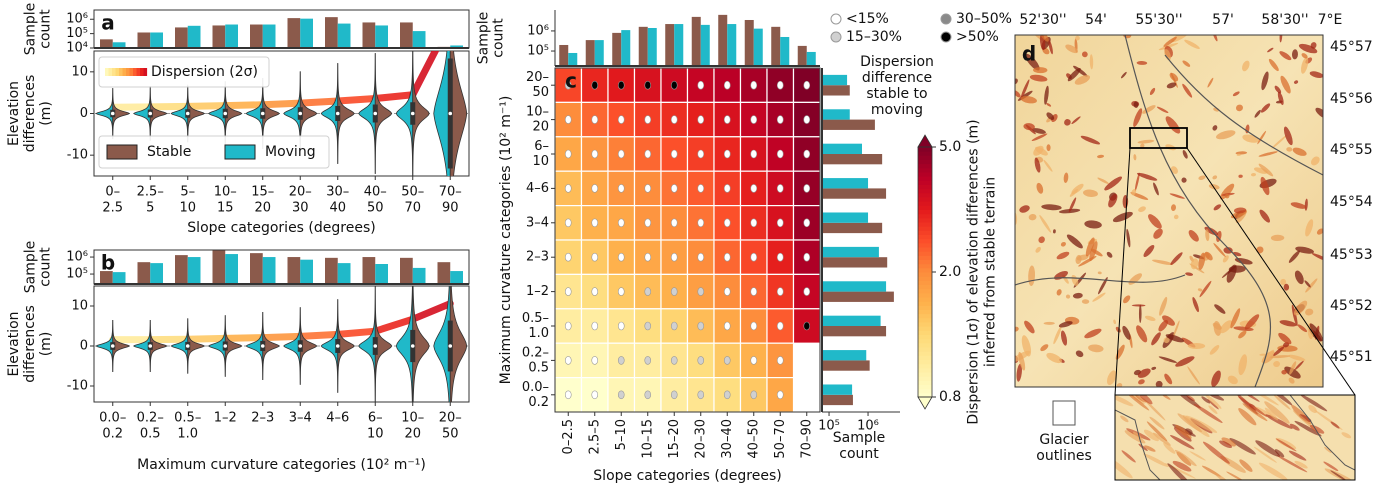  I want to click on x-tick-label: 0.2, so click(112, 434).